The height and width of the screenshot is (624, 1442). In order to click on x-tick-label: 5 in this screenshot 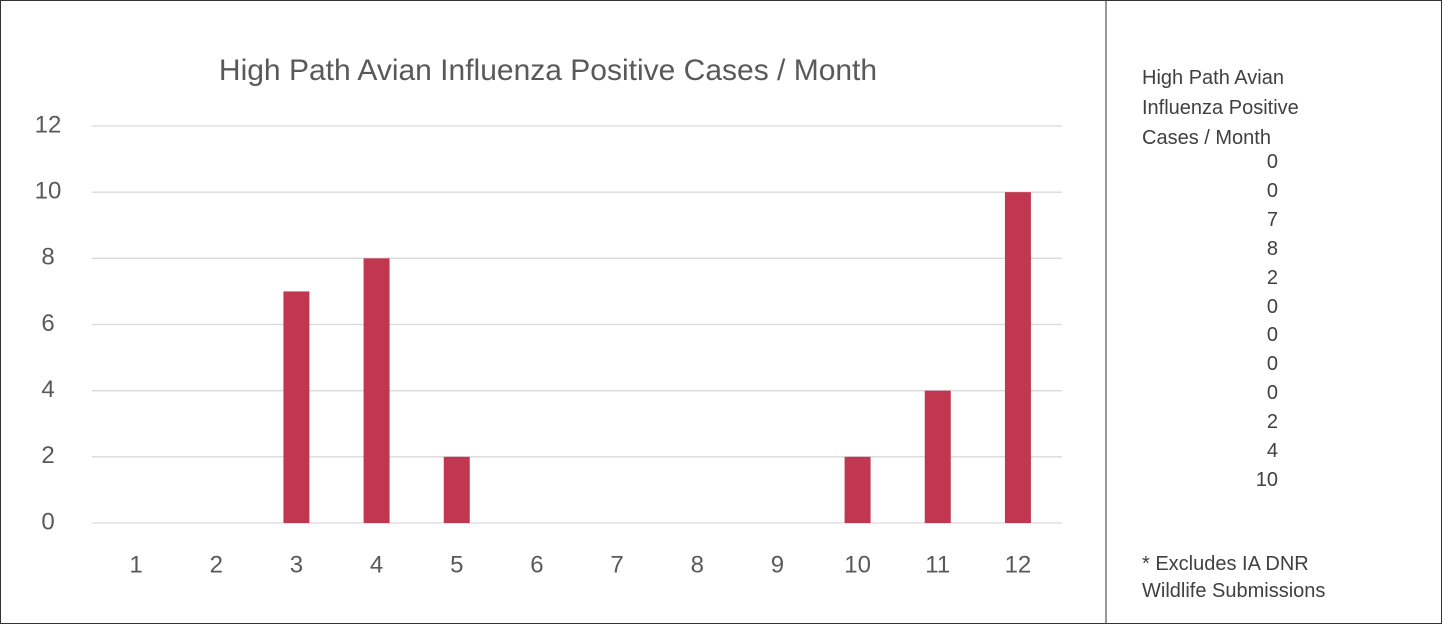, I will do `click(456, 564)`.